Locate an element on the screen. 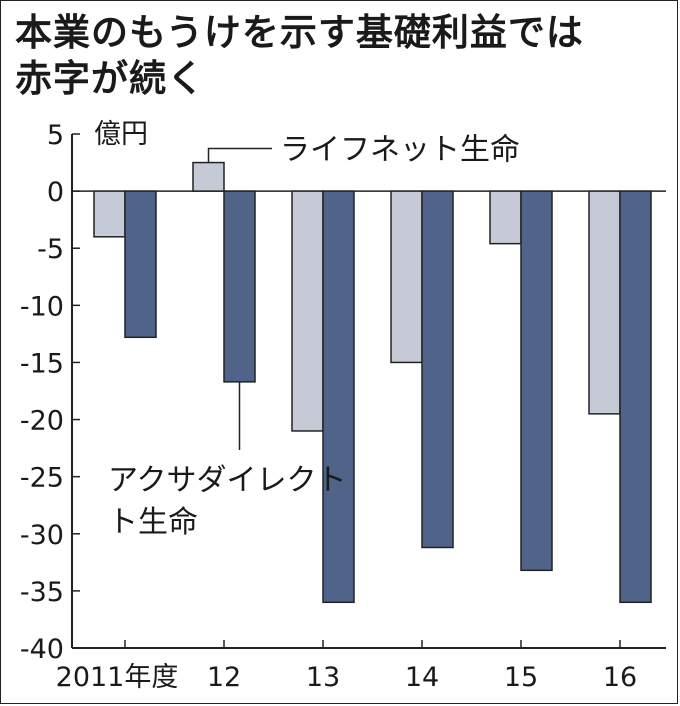  series-label-lifenet: ライフネット生命 is located at coordinates (400, 150).